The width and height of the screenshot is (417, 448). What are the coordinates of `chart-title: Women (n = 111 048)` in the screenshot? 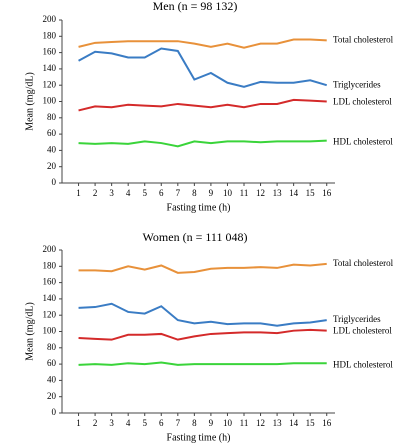 It's located at (195, 237).